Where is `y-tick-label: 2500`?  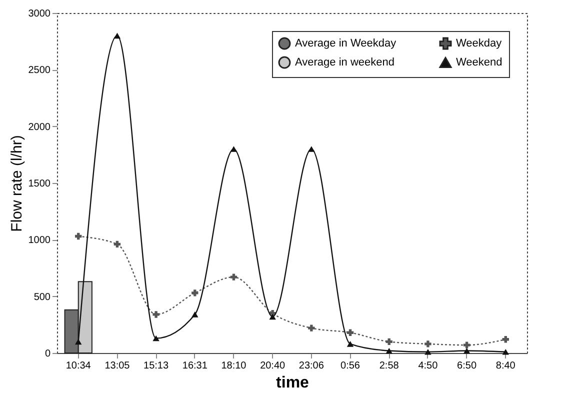 y-tick-label: 2500 is located at coordinates (39, 70).